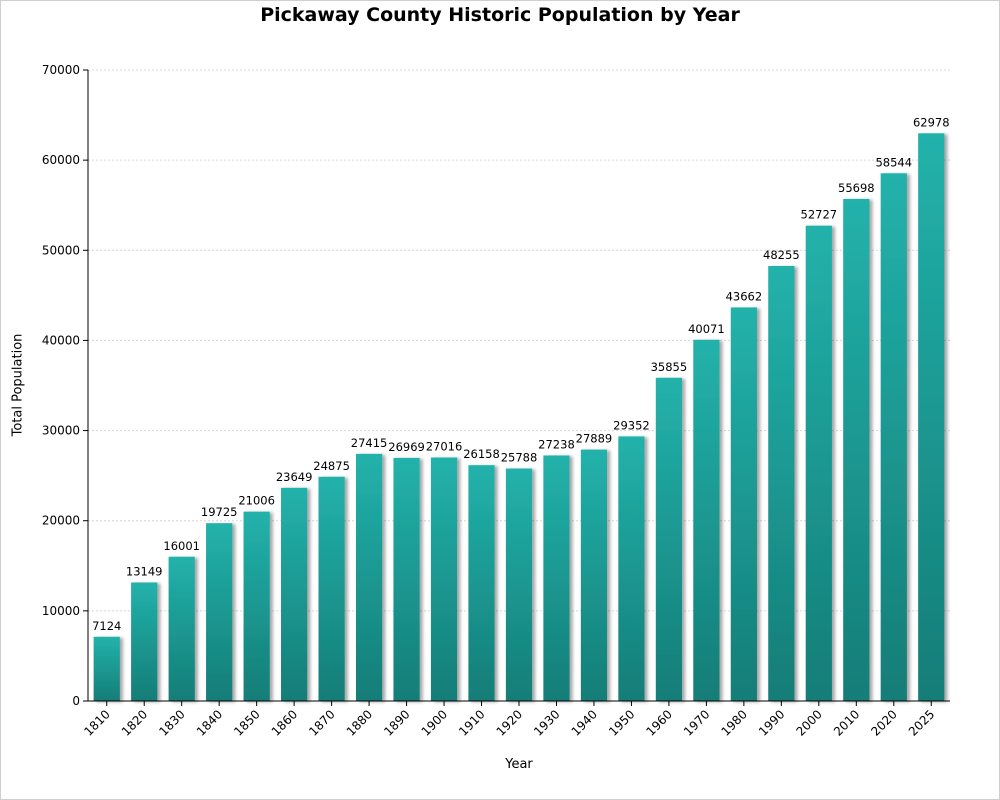  What do you see at coordinates (883, 722) in the screenshot?
I see `x-tick-label-2020: 2020` at bounding box center [883, 722].